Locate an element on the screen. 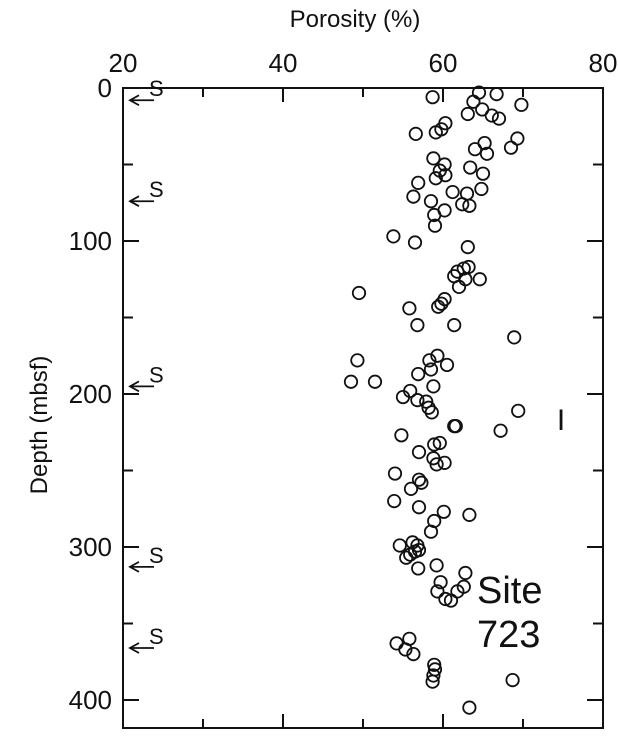  site-label: Site is located at coordinates (509, 591).